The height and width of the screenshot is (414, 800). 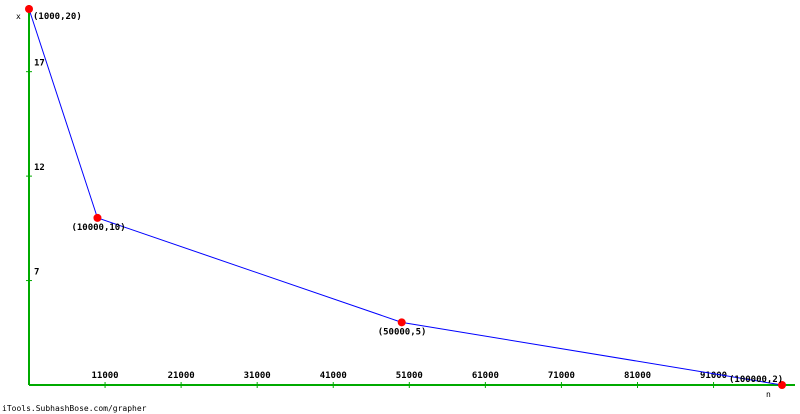 I want to click on x-axis-label: n, so click(x=768, y=394).